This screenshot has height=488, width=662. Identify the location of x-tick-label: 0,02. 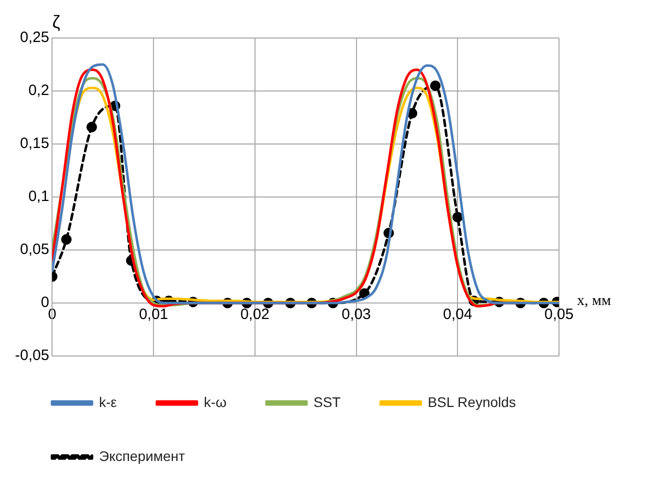
(255, 315).